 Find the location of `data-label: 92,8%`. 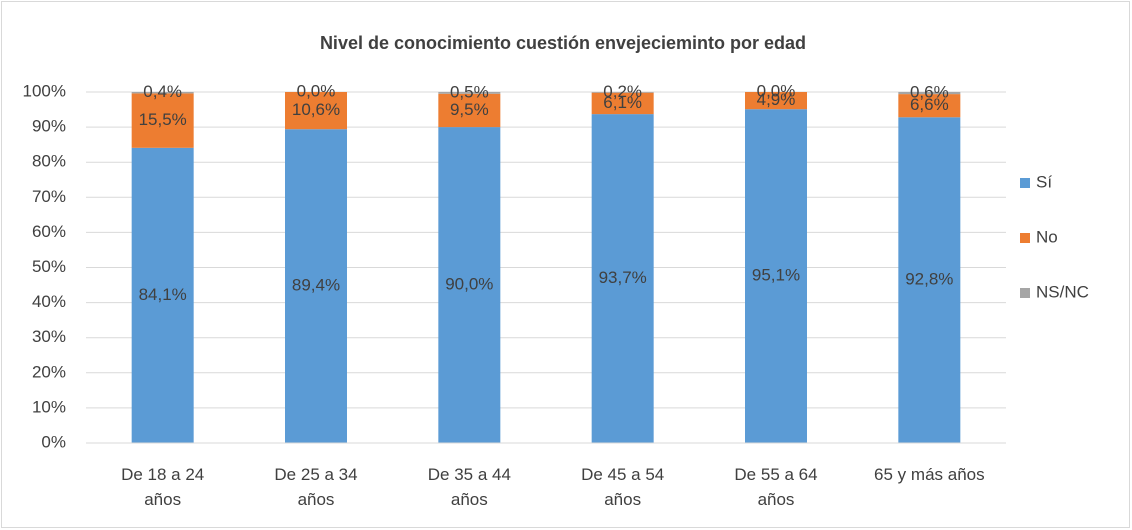

data-label: 92,8% is located at coordinates (929, 279).